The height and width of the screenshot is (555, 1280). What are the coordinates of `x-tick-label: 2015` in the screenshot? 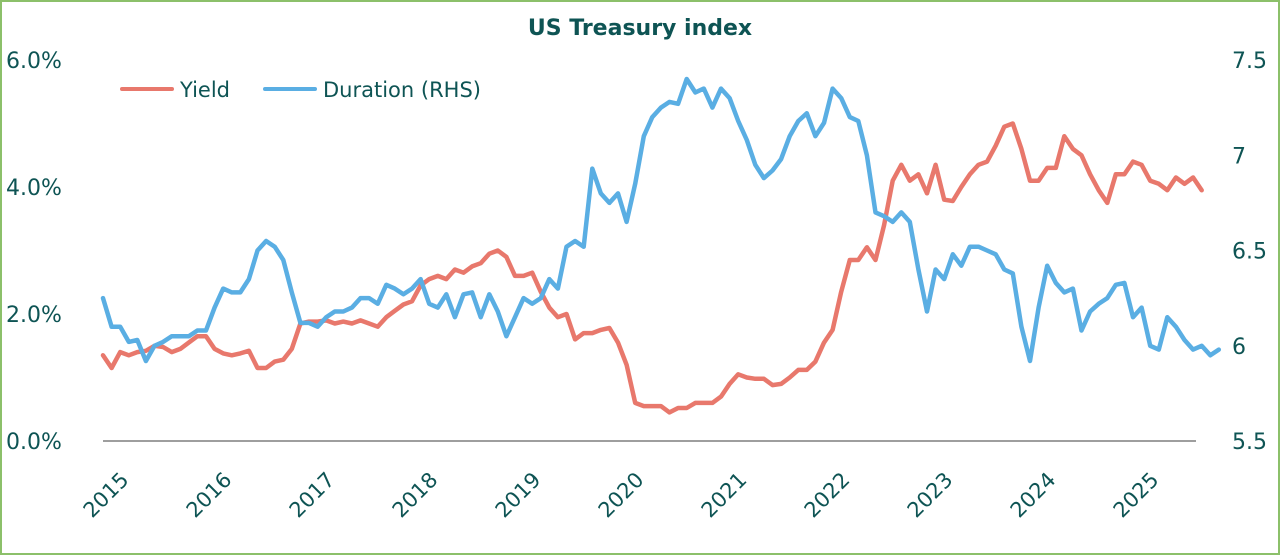 It's located at (106, 495).